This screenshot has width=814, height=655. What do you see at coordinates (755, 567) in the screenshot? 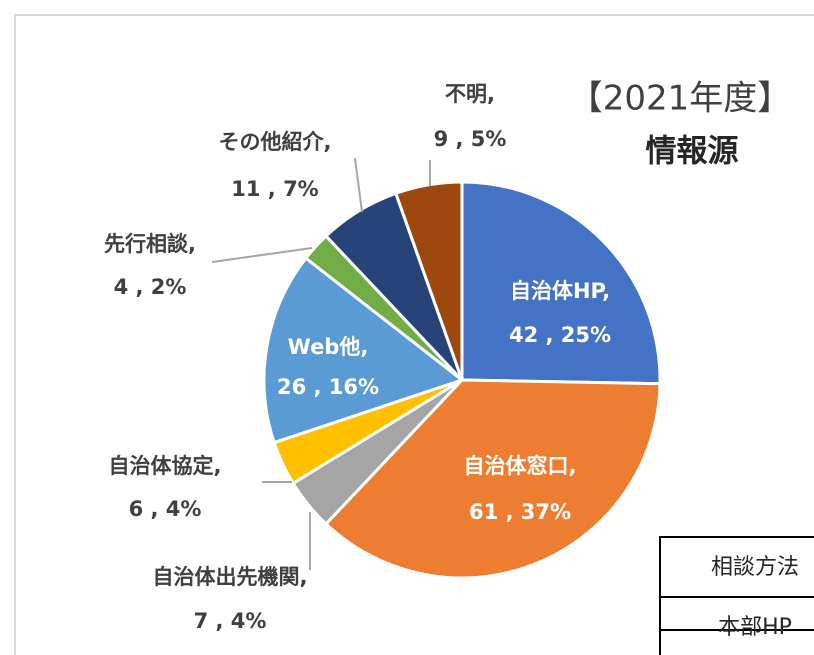
I see `table-cell-text: 相談方法` at bounding box center [755, 567].